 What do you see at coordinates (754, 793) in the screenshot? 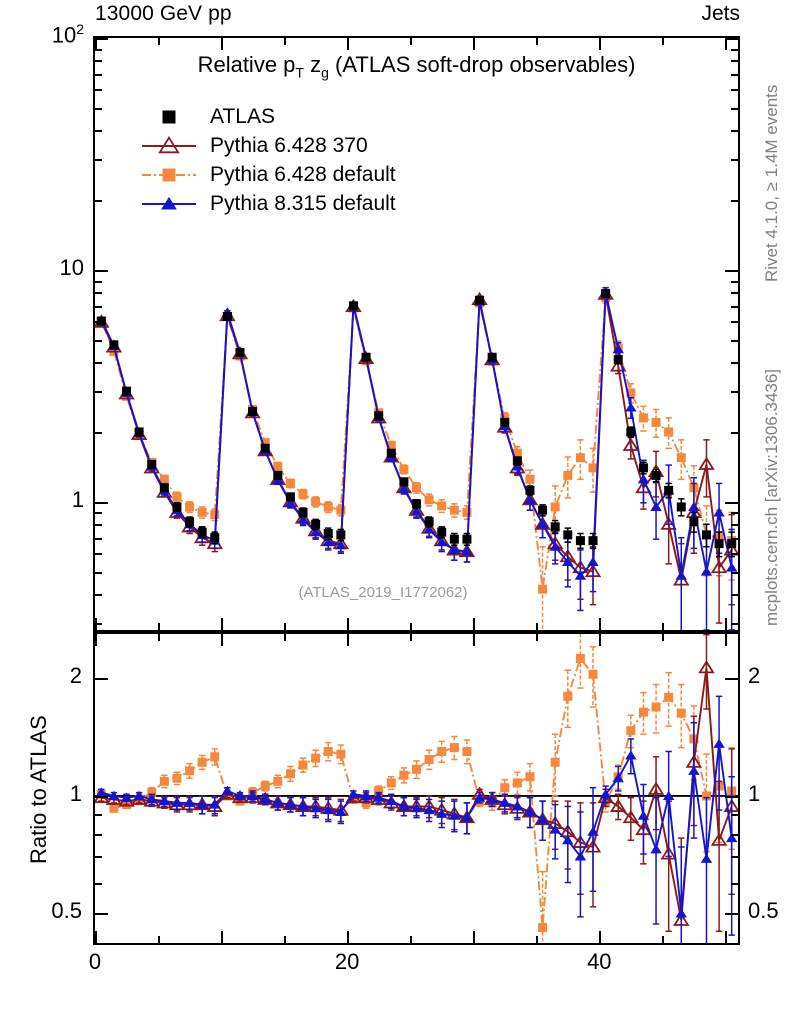
I see `ratio-y-tick-label-right-1: 1` at bounding box center [754, 793].